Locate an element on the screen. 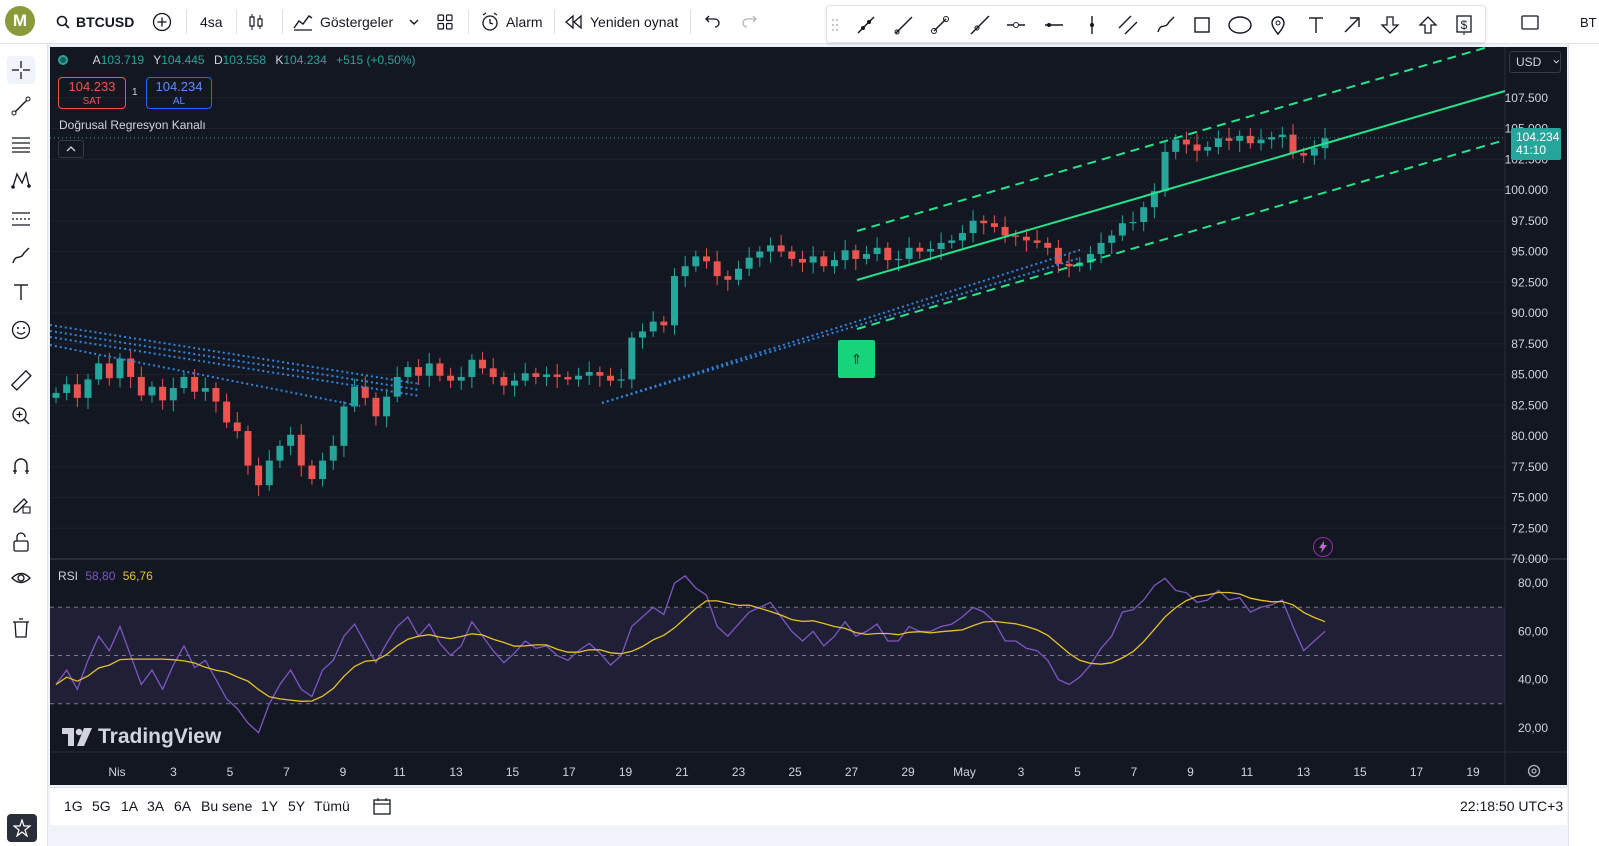 This screenshot has height=846, width=1599. range-button: 6A is located at coordinates (183, 806).